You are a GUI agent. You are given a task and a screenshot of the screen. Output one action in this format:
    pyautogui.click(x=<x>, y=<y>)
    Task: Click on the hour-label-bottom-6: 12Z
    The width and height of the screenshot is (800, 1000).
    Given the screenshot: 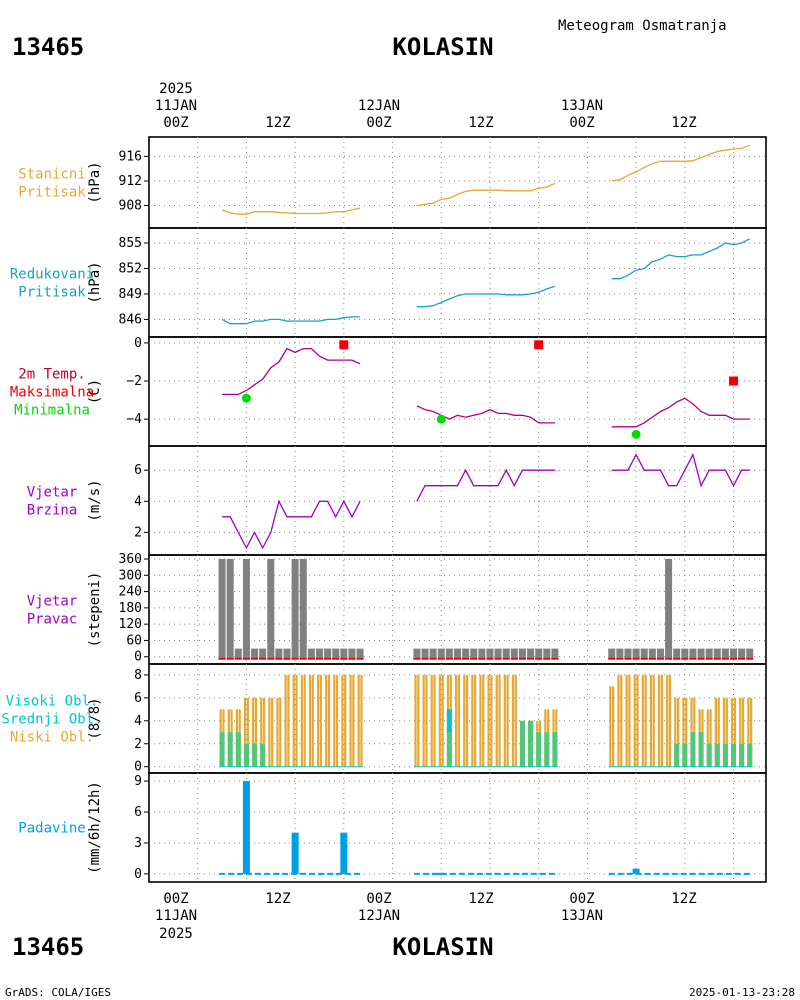 What is the action you would take?
    pyautogui.click(x=683, y=899)
    